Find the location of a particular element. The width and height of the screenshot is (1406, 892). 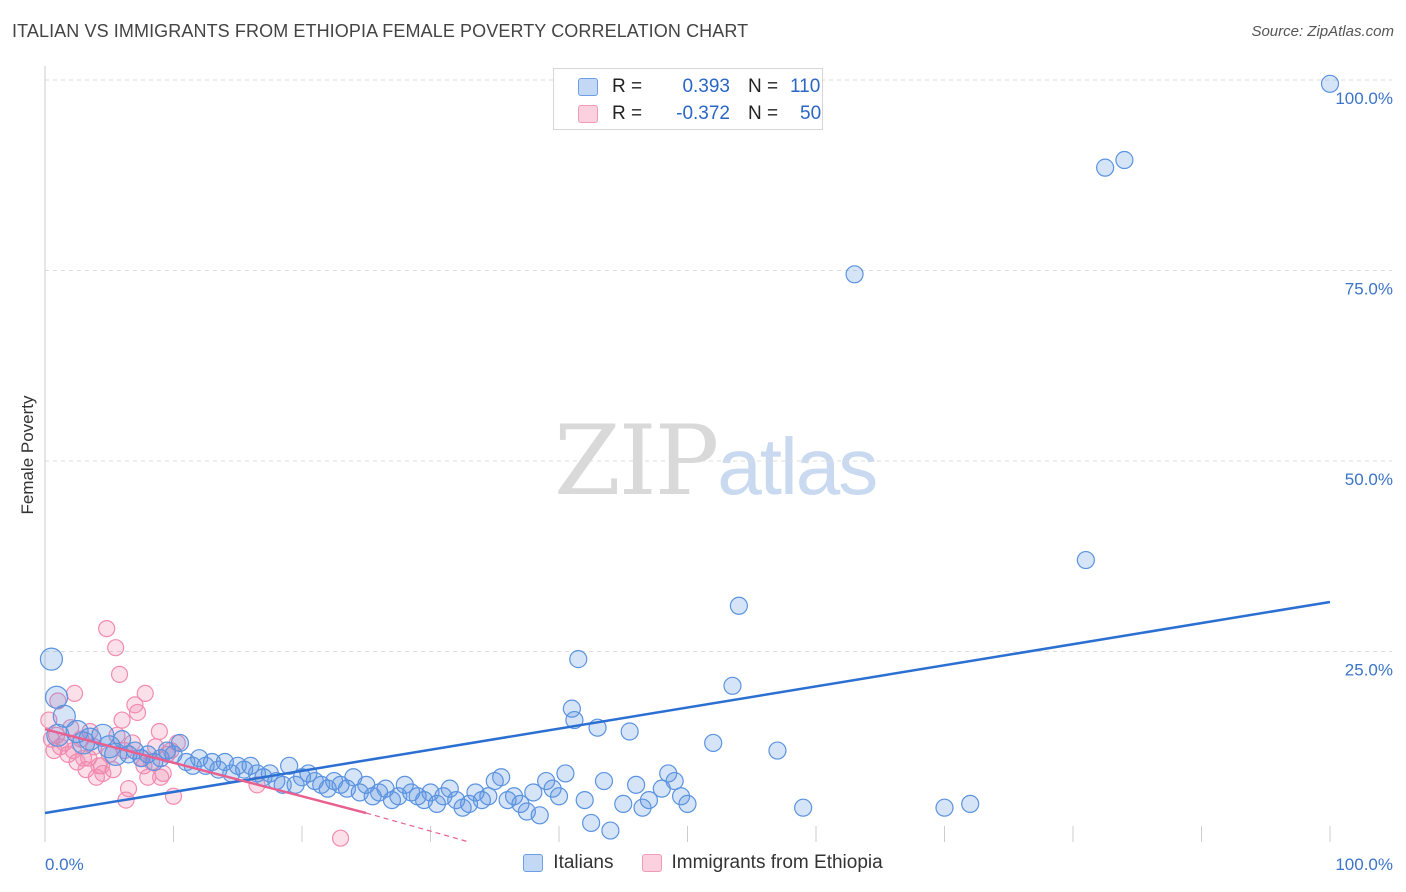

ethiopia-legend-swatch is located at coordinates (651, 863).